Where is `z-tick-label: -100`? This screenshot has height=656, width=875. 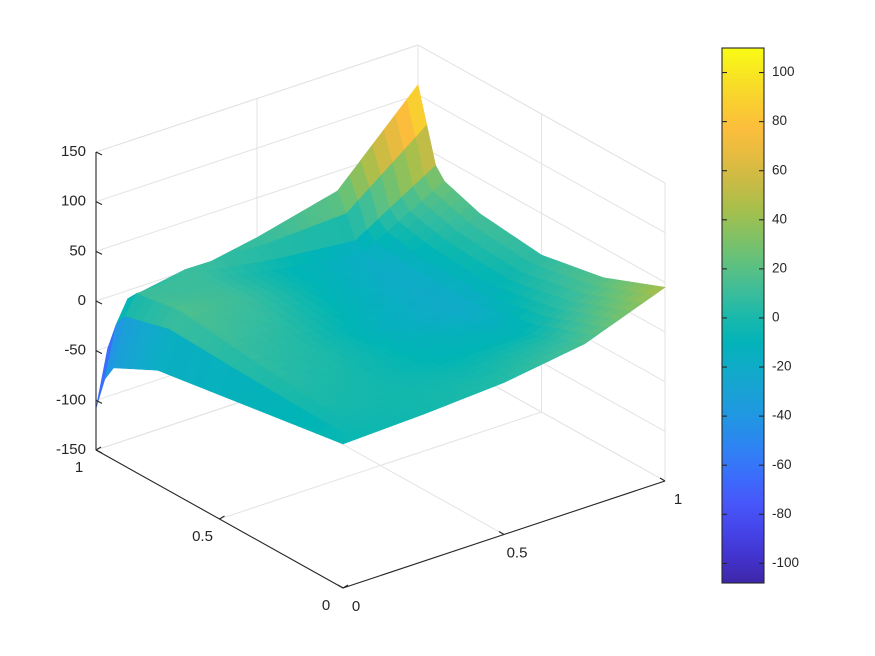
z-tick-label: -100 is located at coordinates (71, 399).